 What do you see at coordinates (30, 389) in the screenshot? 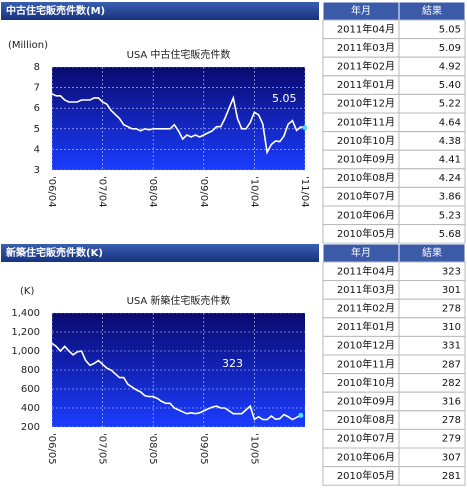
I see `y-tick-label: 600` at bounding box center [30, 389].